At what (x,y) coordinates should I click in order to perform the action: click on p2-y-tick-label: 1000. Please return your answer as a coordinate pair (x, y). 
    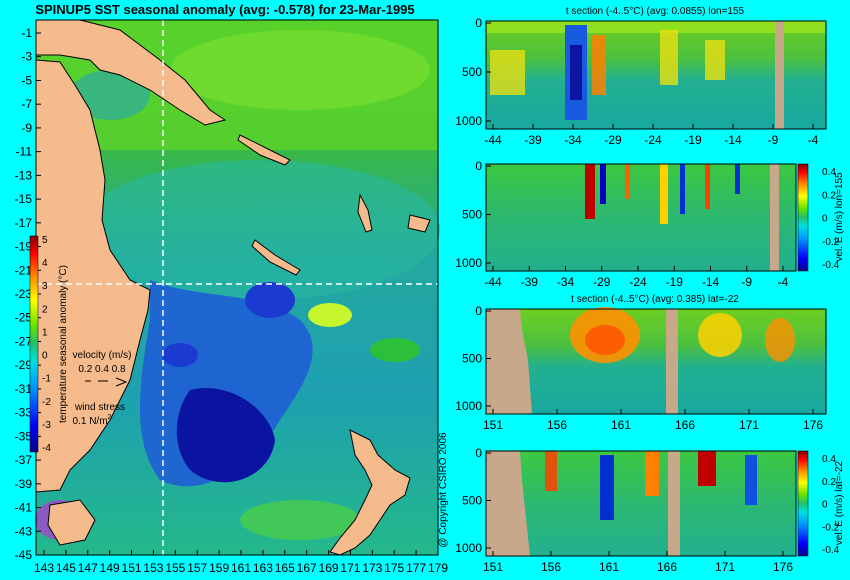
    Looking at the image, I should click on (468, 263).